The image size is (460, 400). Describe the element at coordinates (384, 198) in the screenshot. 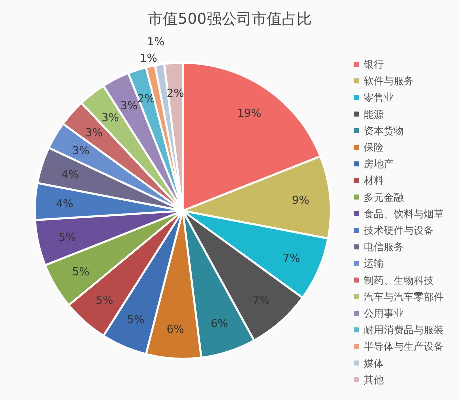

I see `legend-label: 多元金融` at that location.